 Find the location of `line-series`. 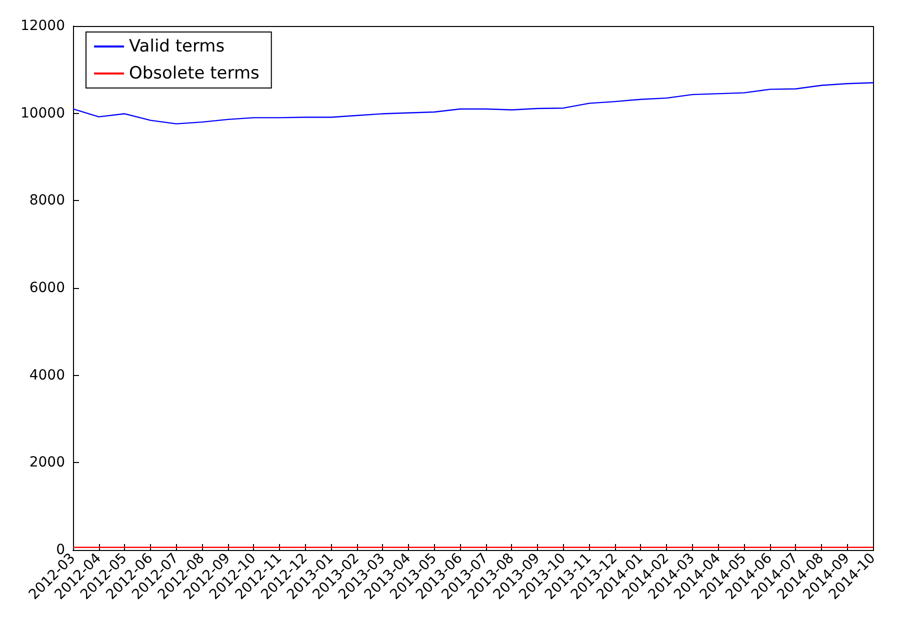

line-series is located at coordinates (473, 103).